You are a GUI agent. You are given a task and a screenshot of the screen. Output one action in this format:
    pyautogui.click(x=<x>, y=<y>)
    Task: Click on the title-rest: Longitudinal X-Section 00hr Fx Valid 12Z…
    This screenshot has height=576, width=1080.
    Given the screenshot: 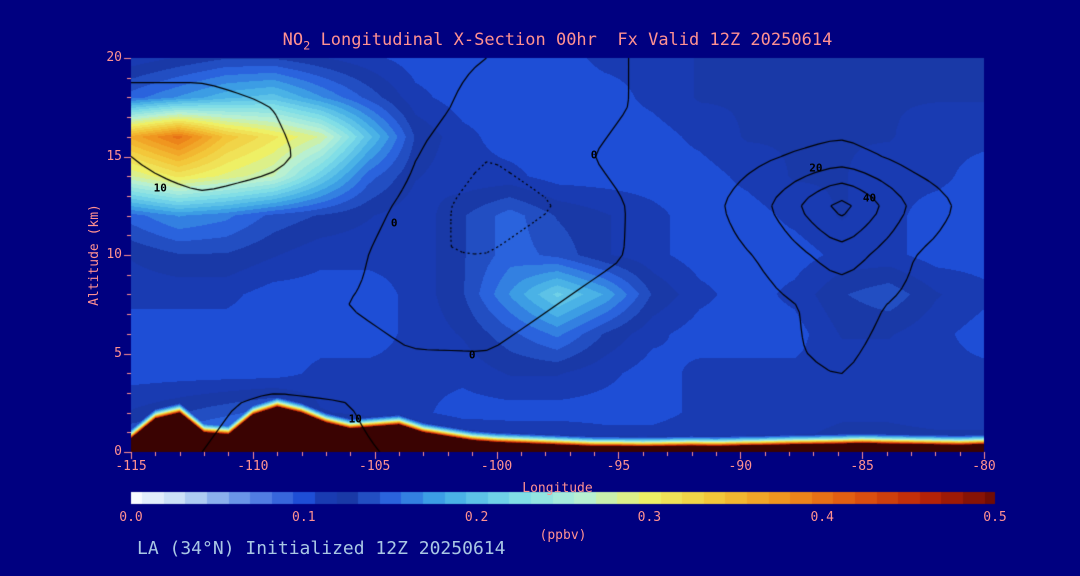 What is the action you would take?
    pyautogui.click(x=571, y=40)
    